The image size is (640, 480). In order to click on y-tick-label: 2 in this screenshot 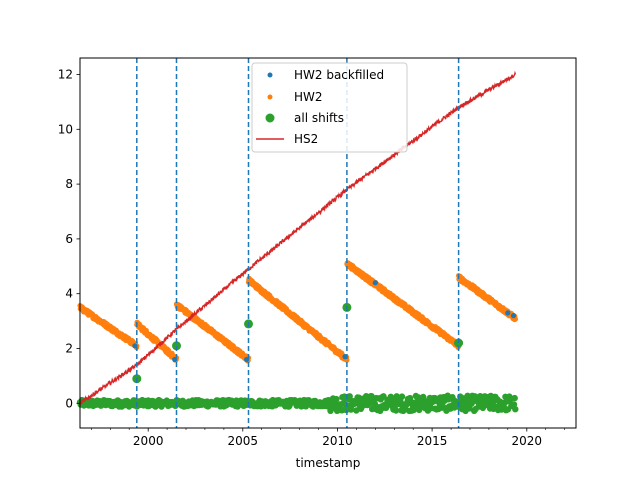, I will do `click(69, 349)`.